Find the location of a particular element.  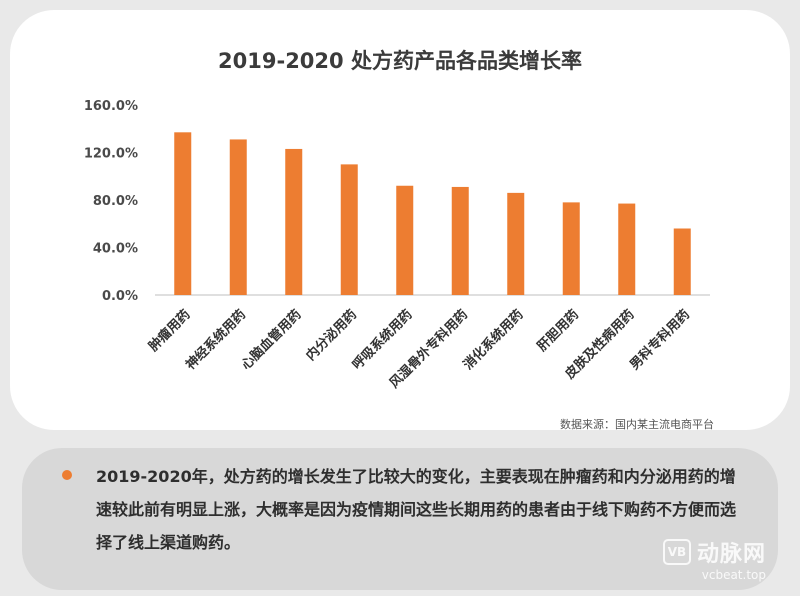

x-tick-label: 消化系统用药 is located at coordinates (493, 340).